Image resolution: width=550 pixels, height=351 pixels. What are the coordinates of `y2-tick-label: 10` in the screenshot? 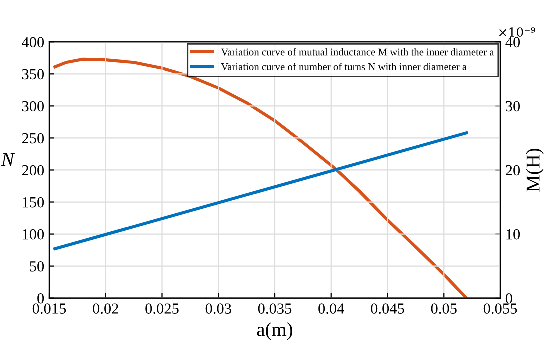 It's located at (513, 234).